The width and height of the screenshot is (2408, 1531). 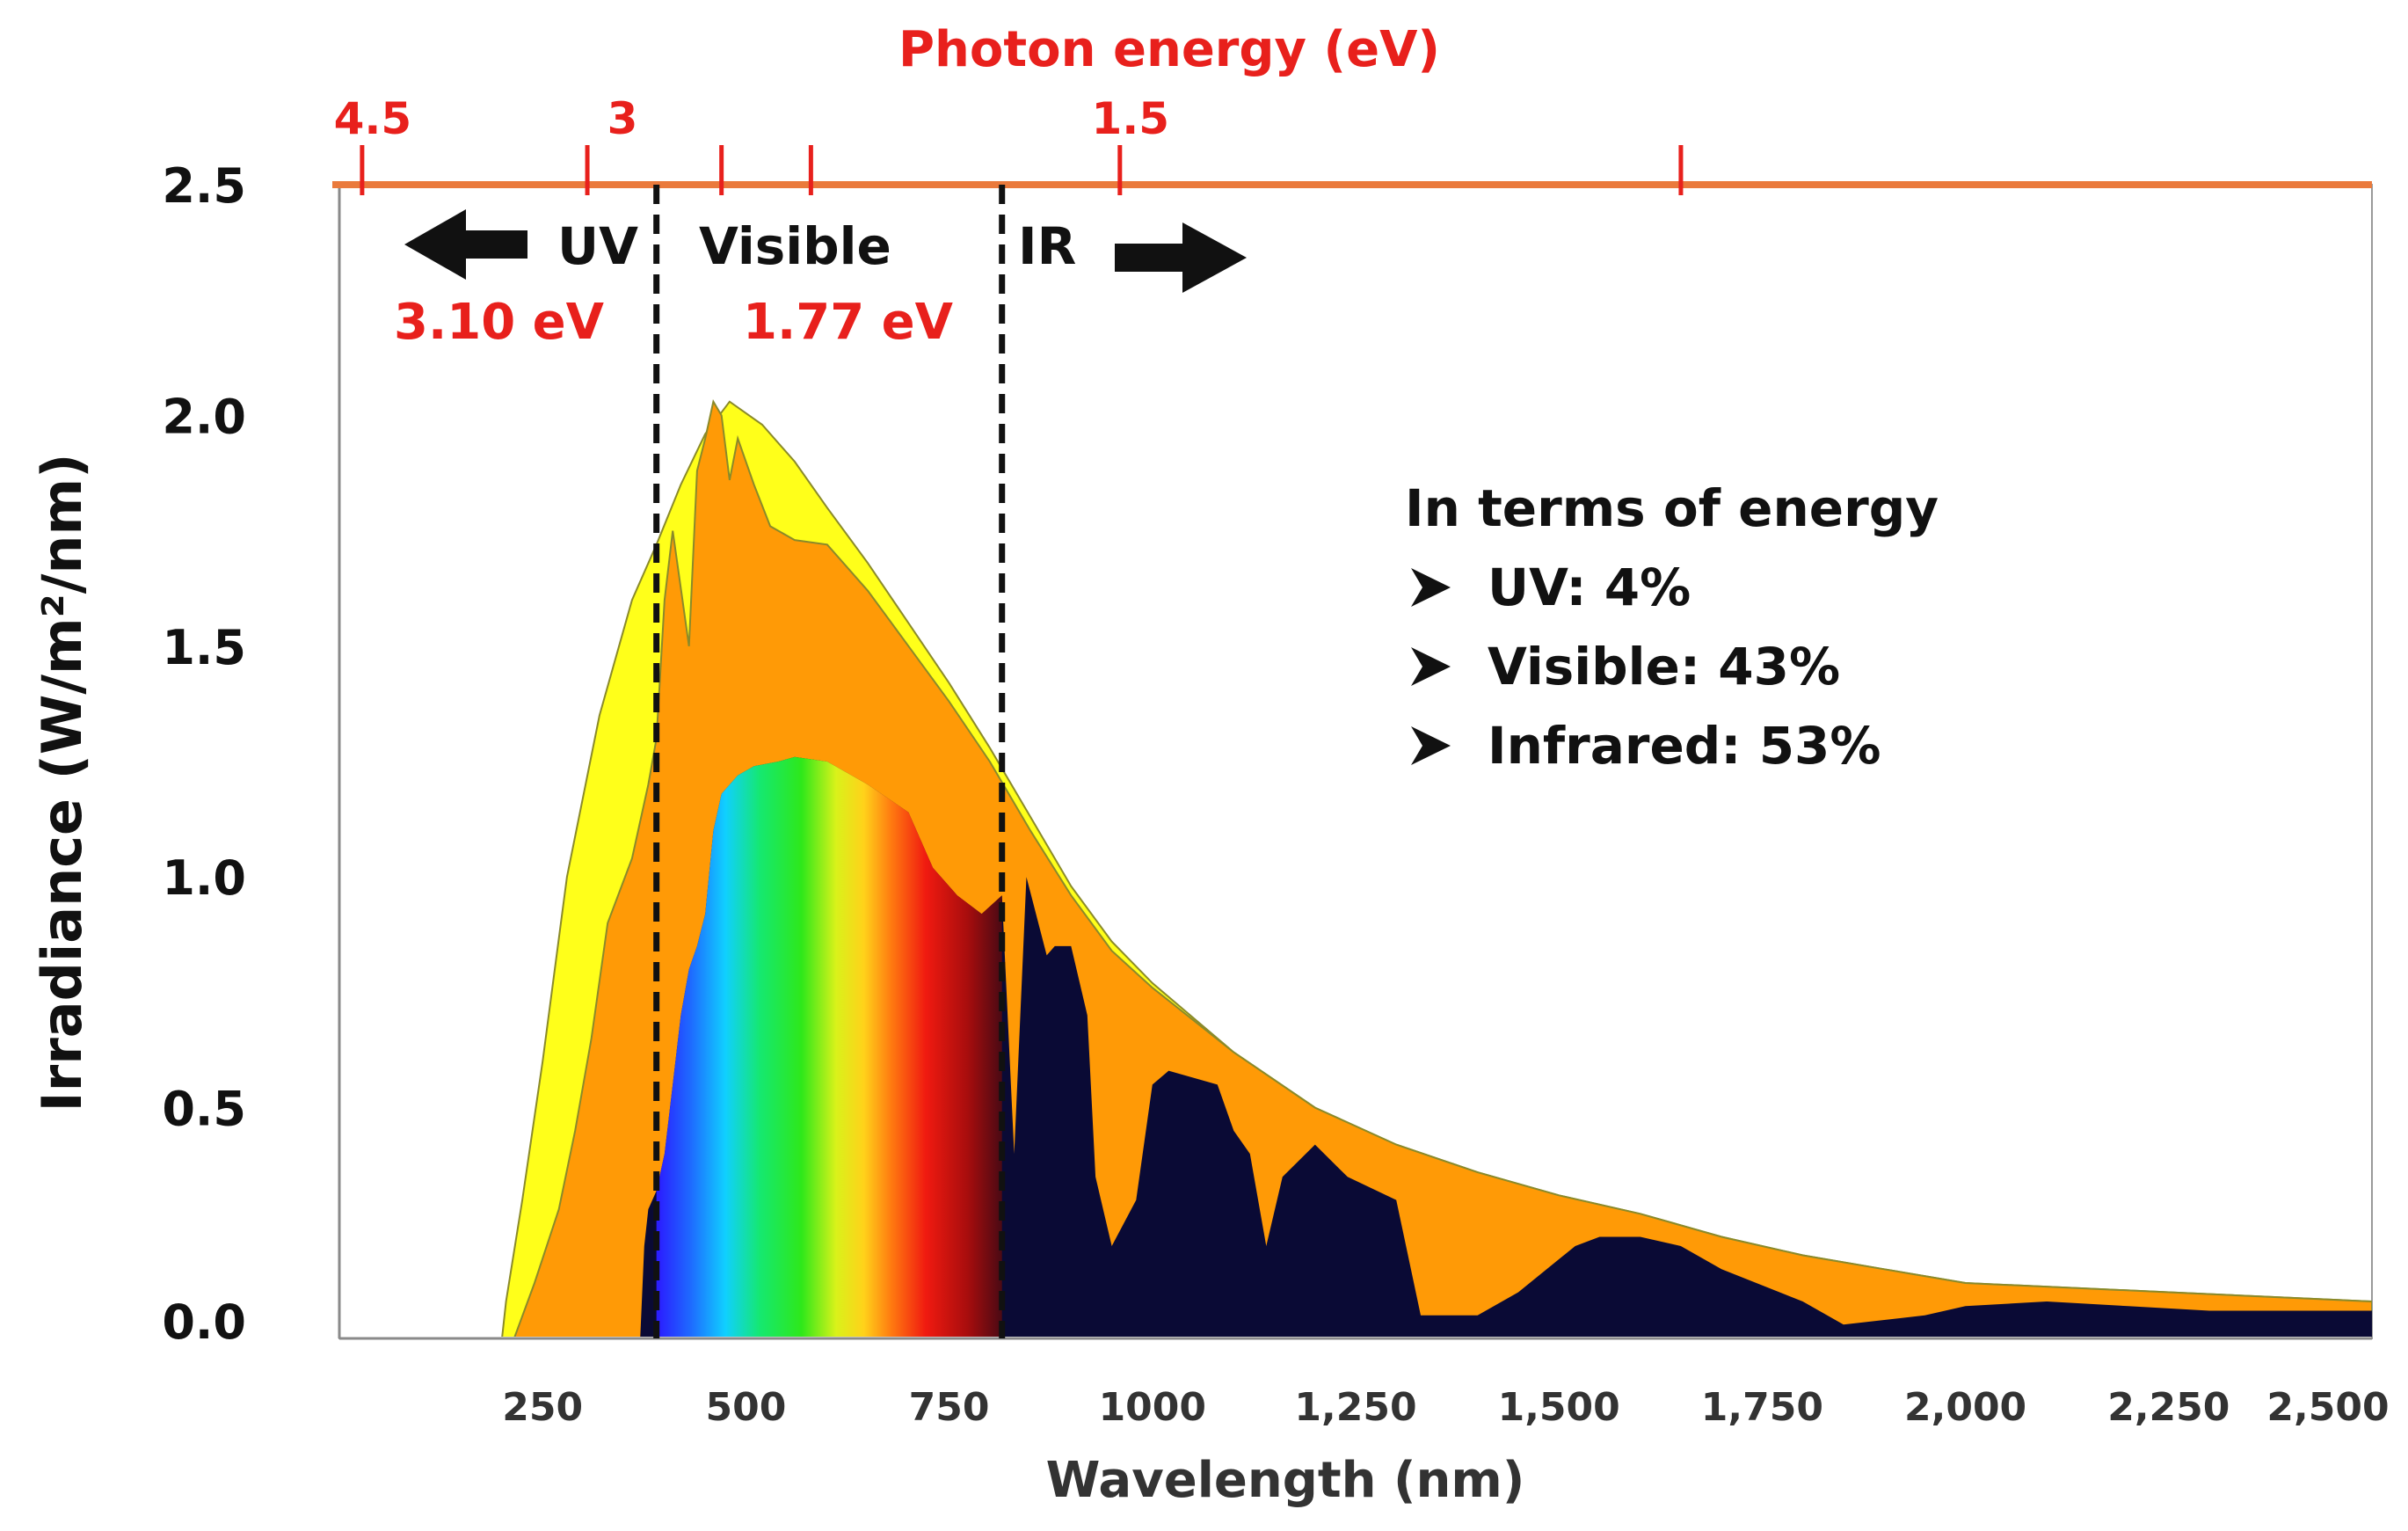 I want to click on annotation-item: Infrared: 53%, so click(x=1646, y=746).